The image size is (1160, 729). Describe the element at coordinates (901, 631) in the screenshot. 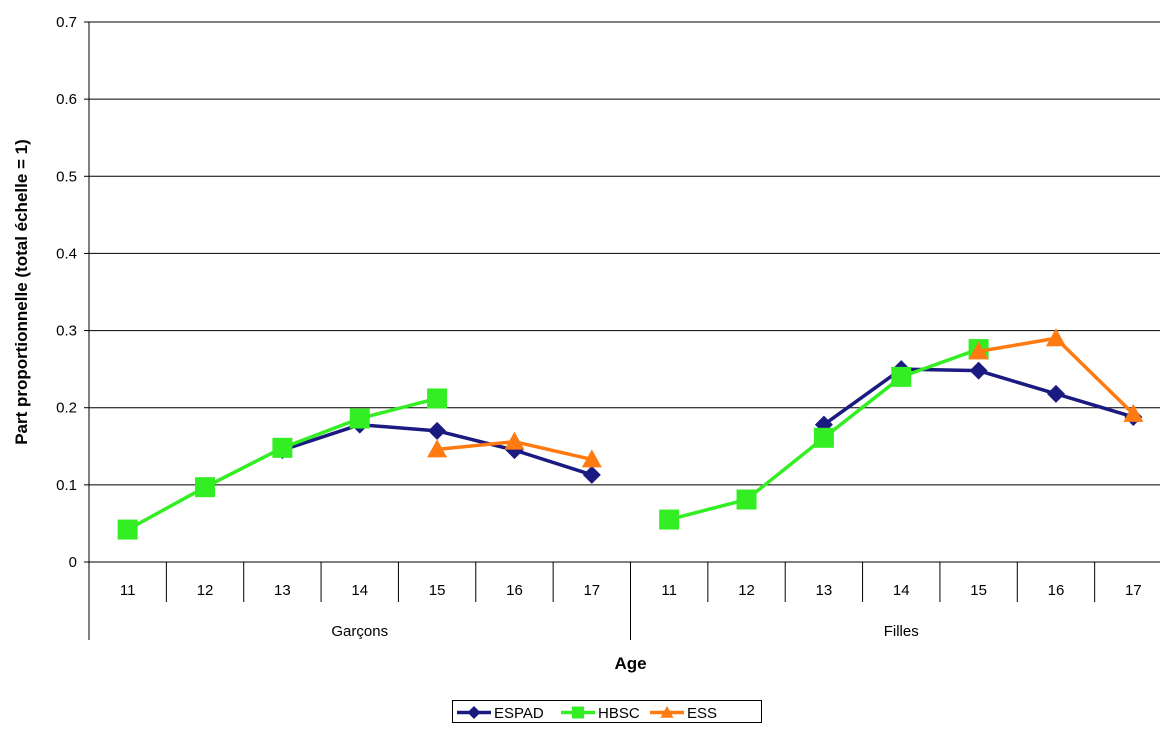

I see `group-label: Filles` at that location.